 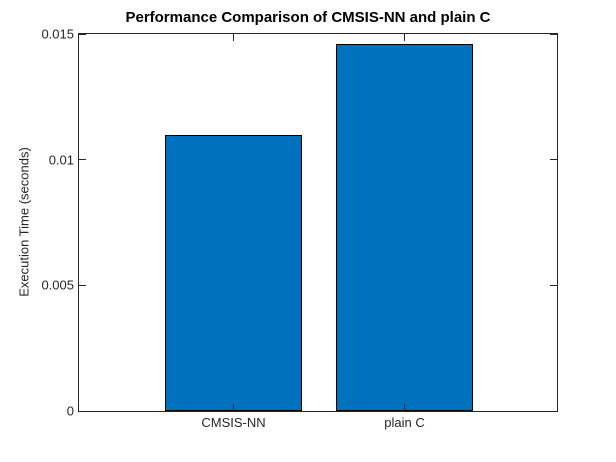 I want to click on y-tick-label: 0, so click(x=70, y=411).